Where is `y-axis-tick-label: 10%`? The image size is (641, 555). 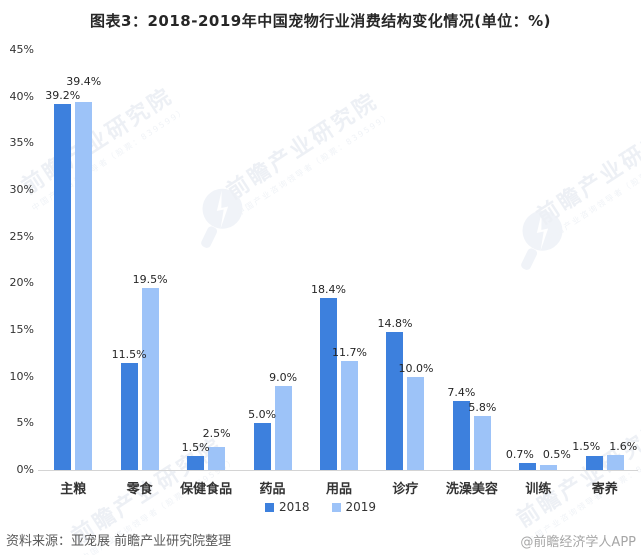
y-axis-tick-label: 10% is located at coordinates (21, 376).